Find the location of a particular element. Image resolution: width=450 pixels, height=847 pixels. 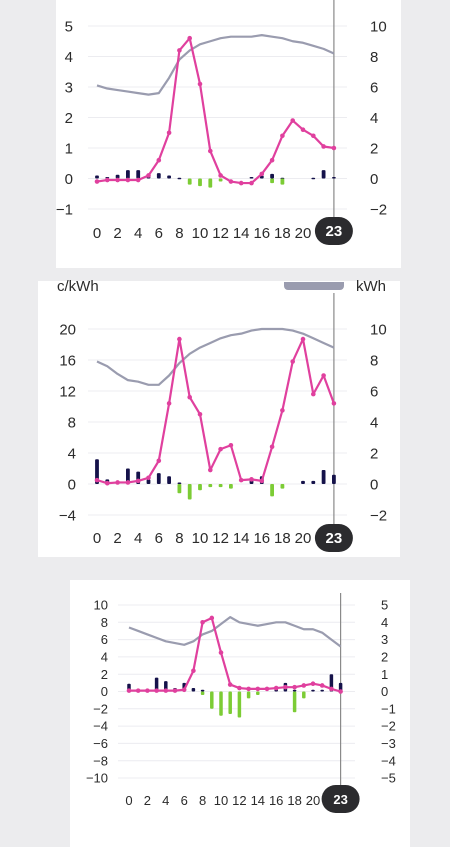

y-right-tick: −5 is located at coordinates (388, 778).